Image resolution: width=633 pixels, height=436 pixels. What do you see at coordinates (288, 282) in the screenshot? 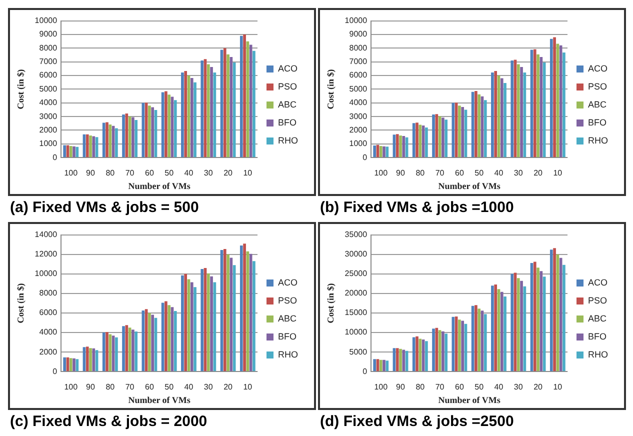
I see `legend-label: ACO` at bounding box center [288, 282].